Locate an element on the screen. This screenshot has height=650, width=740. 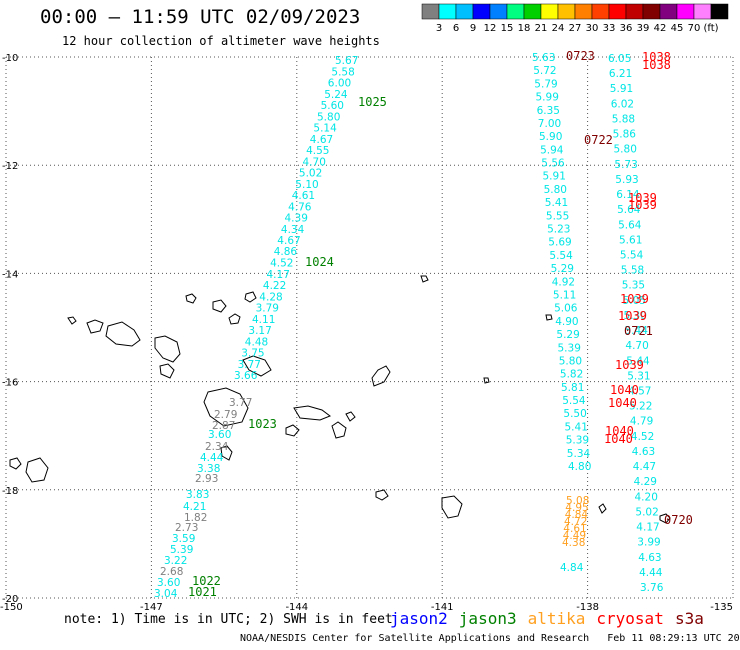
page-title: 00:00 – 11:59 UTC 02/09/2023 is located at coordinates (200, 17).